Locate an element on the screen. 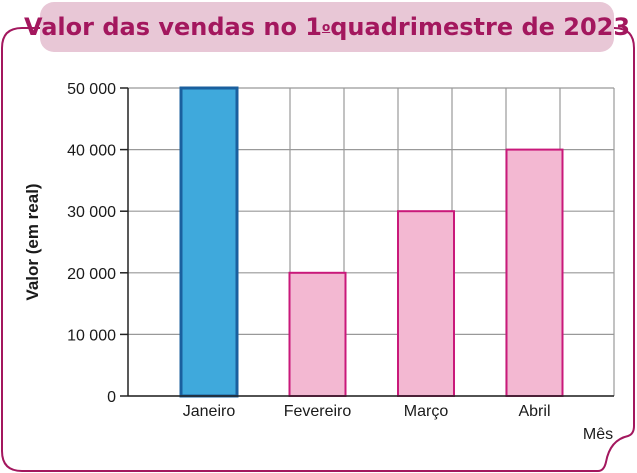 The height and width of the screenshot is (473, 637). chart-title-ordinal: o is located at coordinates (326, 27).